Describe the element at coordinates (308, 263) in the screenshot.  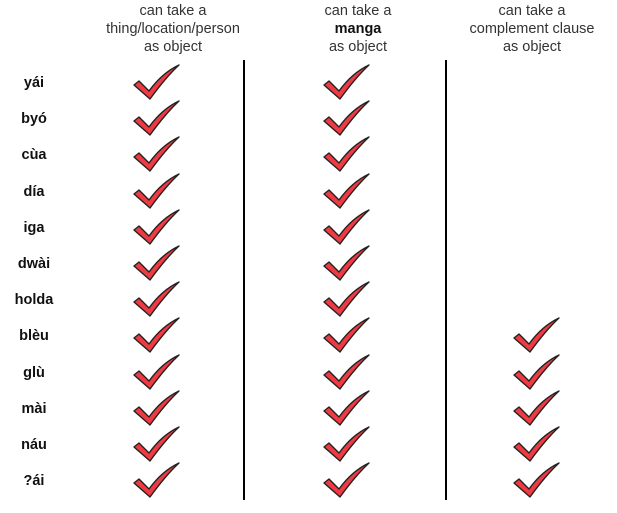
I see `table-row: dwài` at that location.